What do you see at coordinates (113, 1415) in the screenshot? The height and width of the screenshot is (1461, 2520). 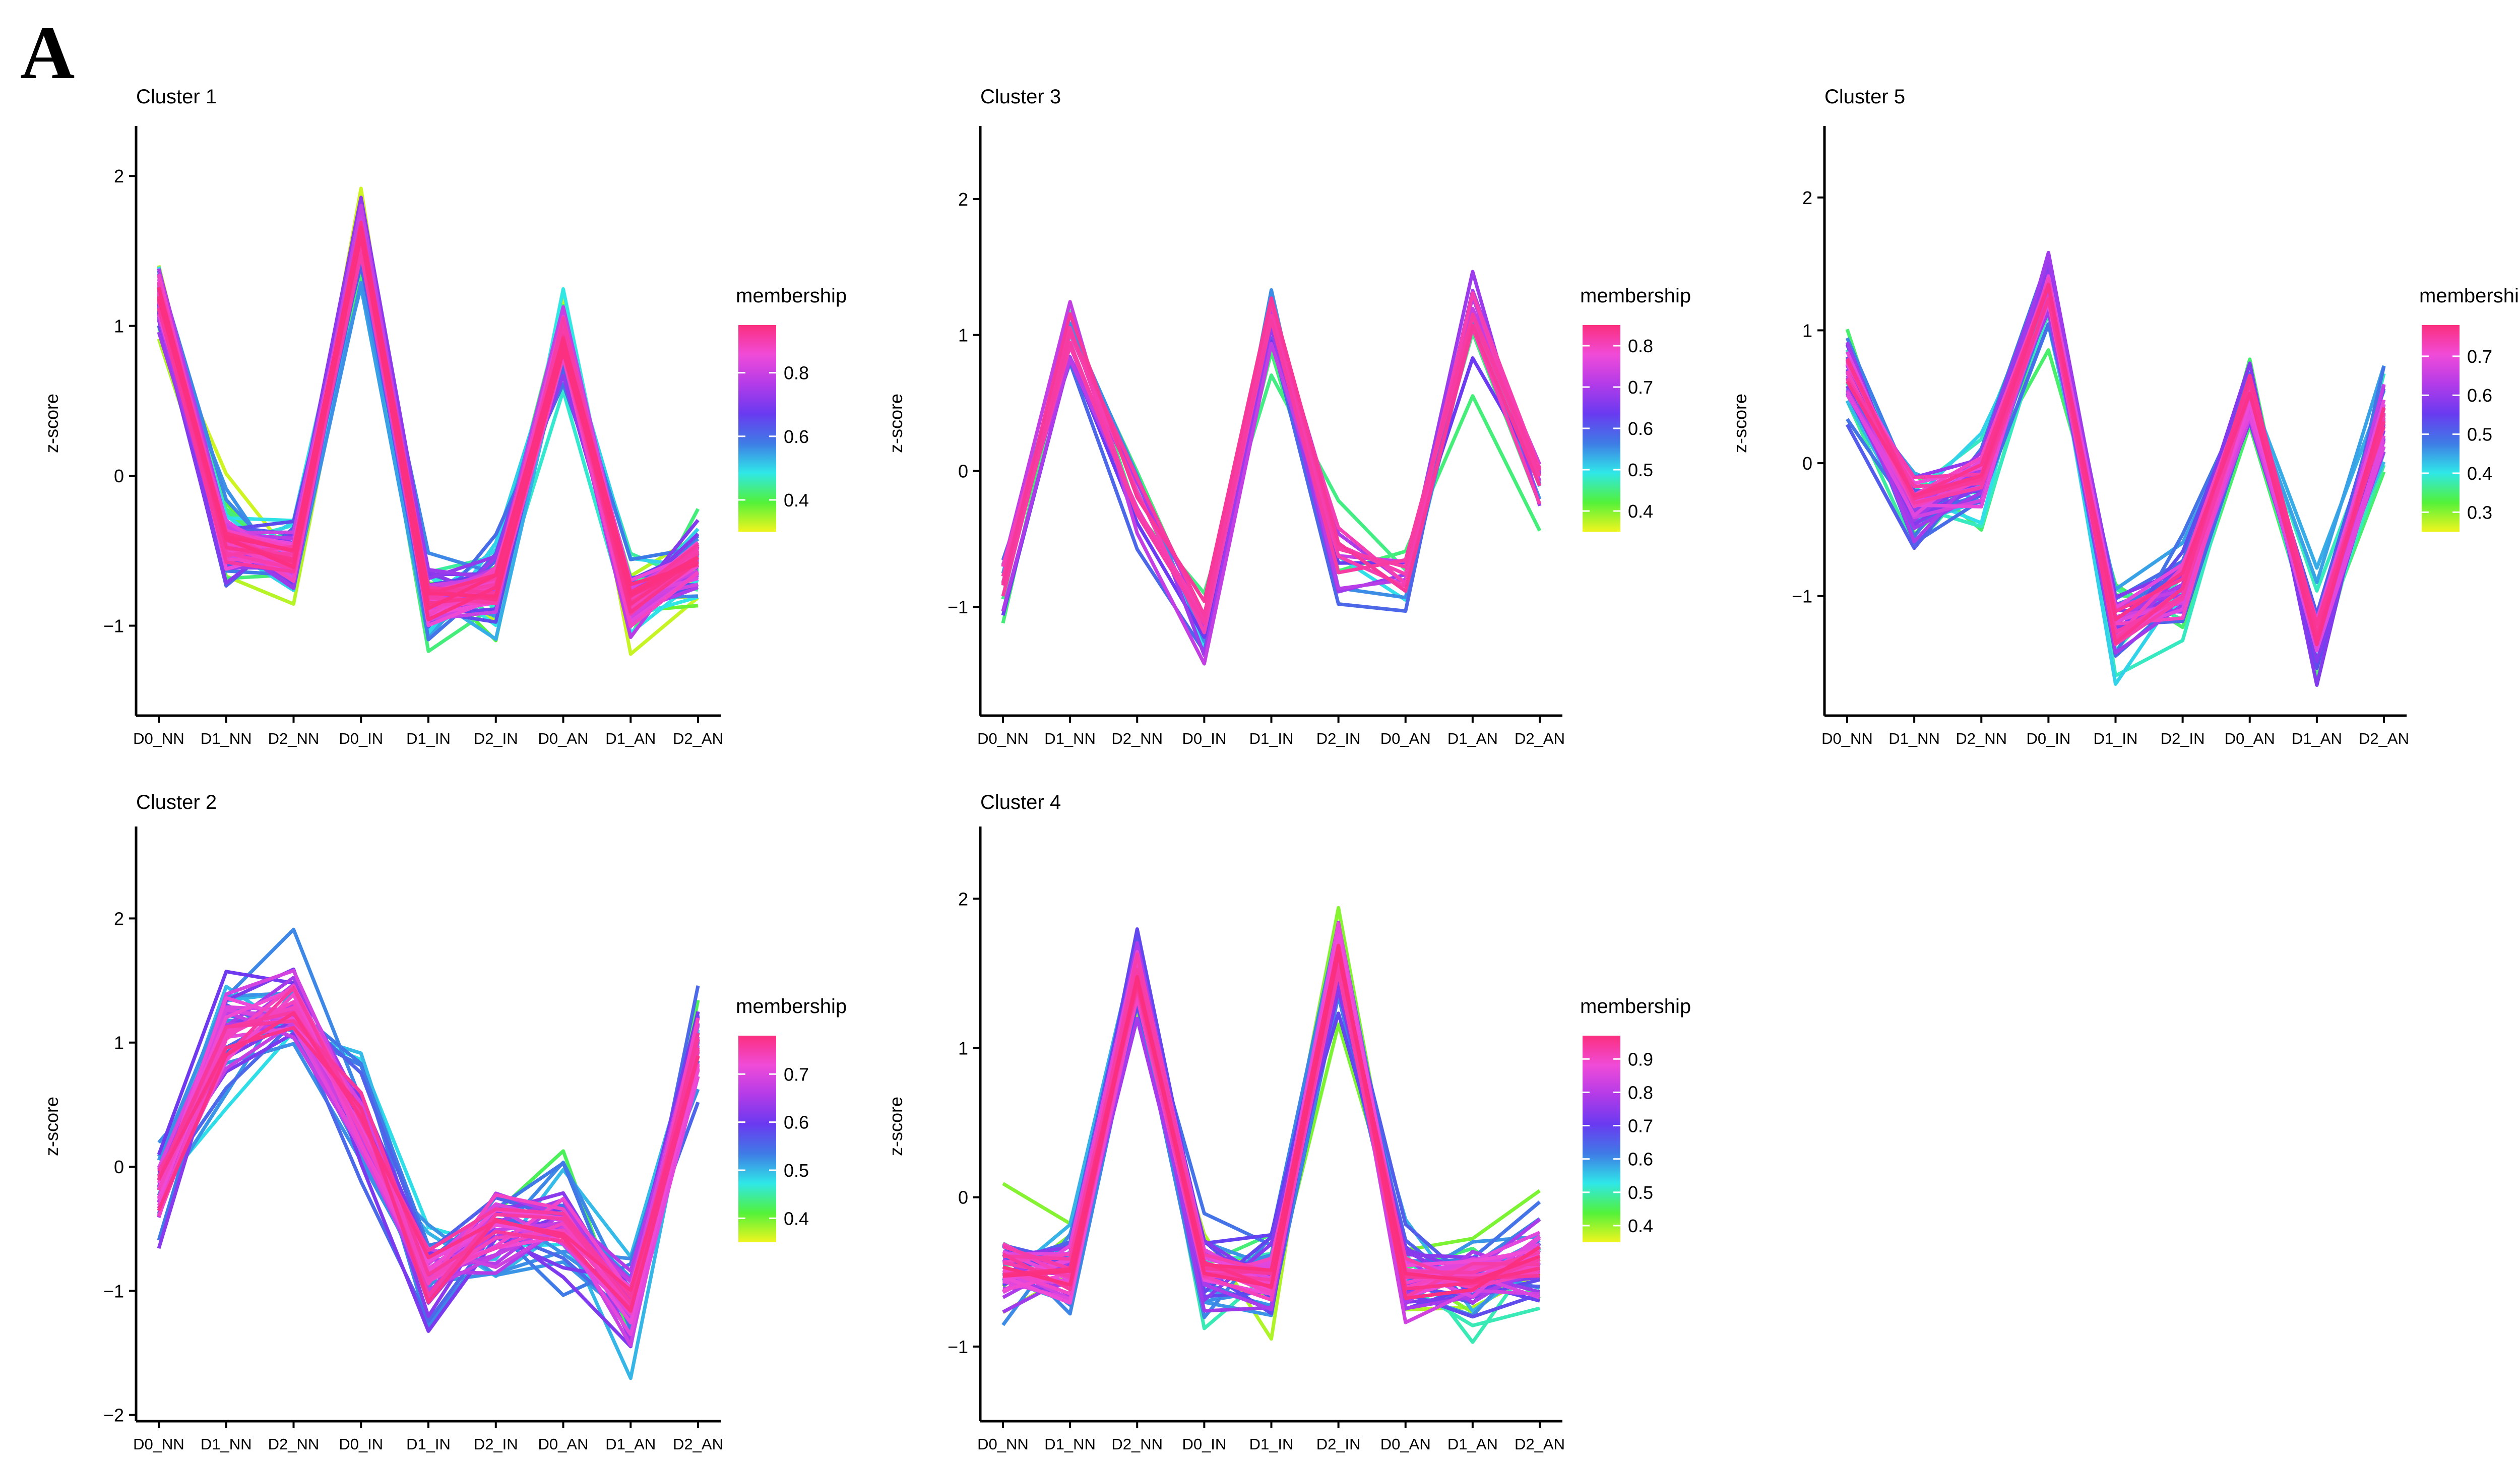 I see `y-tick-label: −2` at bounding box center [113, 1415].